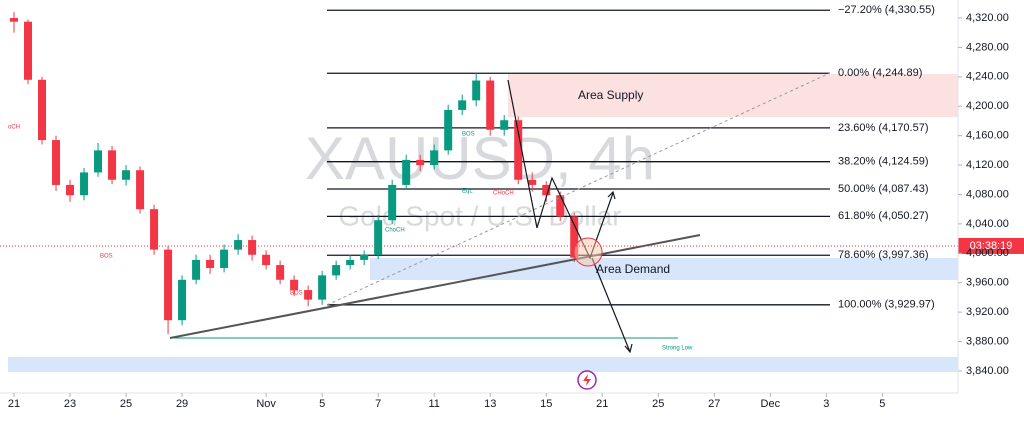 This screenshot has width=1024, height=425. What do you see at coordinates (883, 162) in the screenshot?
I see `fib-label: 38.20% (4,124.59)` at bounding box center [883, 162].